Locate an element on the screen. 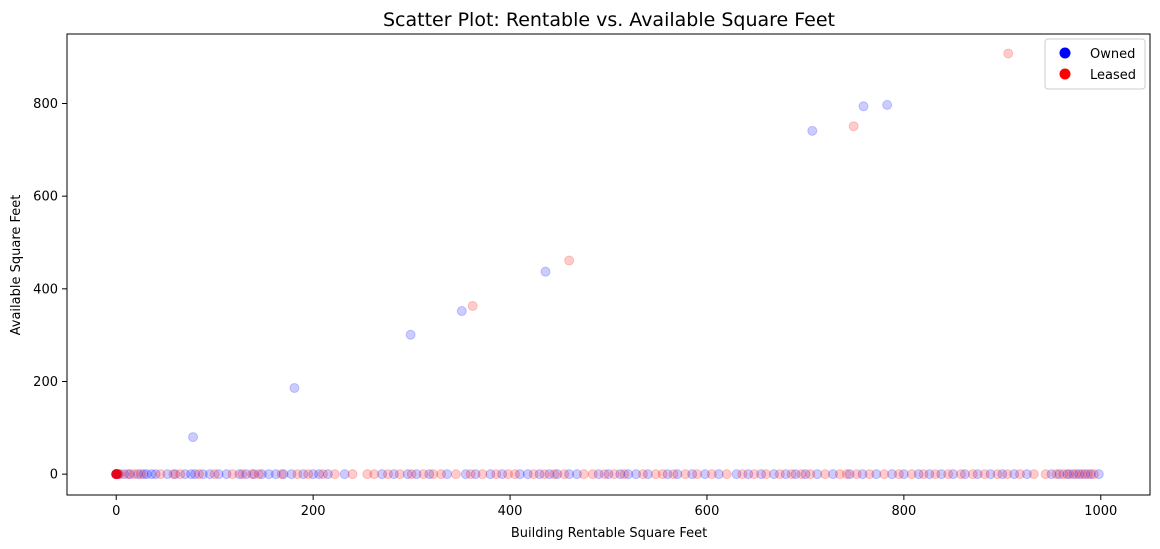 The image size is (1160, 549). y-tick-label: 600 is located at coordinates (45, 197).